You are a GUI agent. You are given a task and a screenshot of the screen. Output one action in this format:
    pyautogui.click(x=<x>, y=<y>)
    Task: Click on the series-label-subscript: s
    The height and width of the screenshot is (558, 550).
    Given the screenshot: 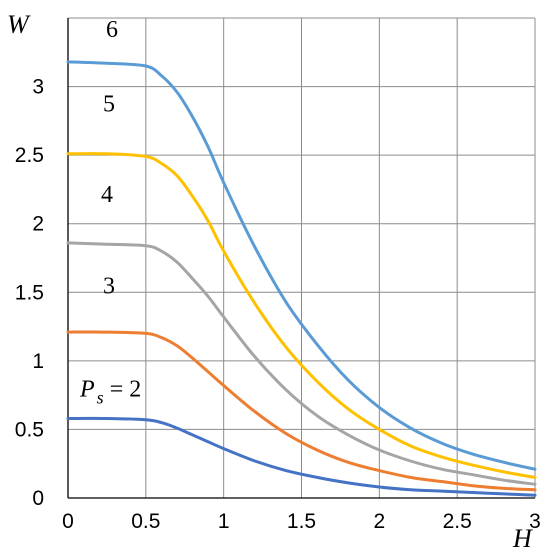 What is the action you would take?
    pyautogui.click(x=100, y=398)
    